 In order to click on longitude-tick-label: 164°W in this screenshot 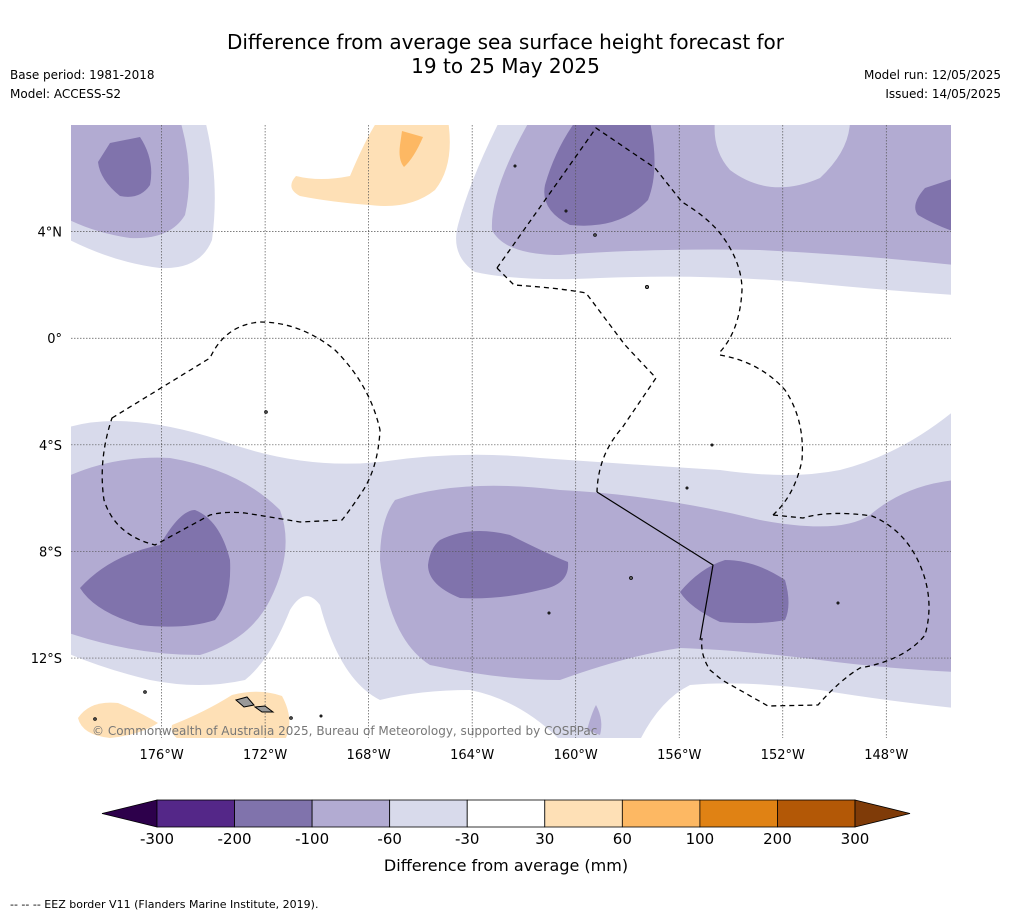, I will do `click(472, 755)`.